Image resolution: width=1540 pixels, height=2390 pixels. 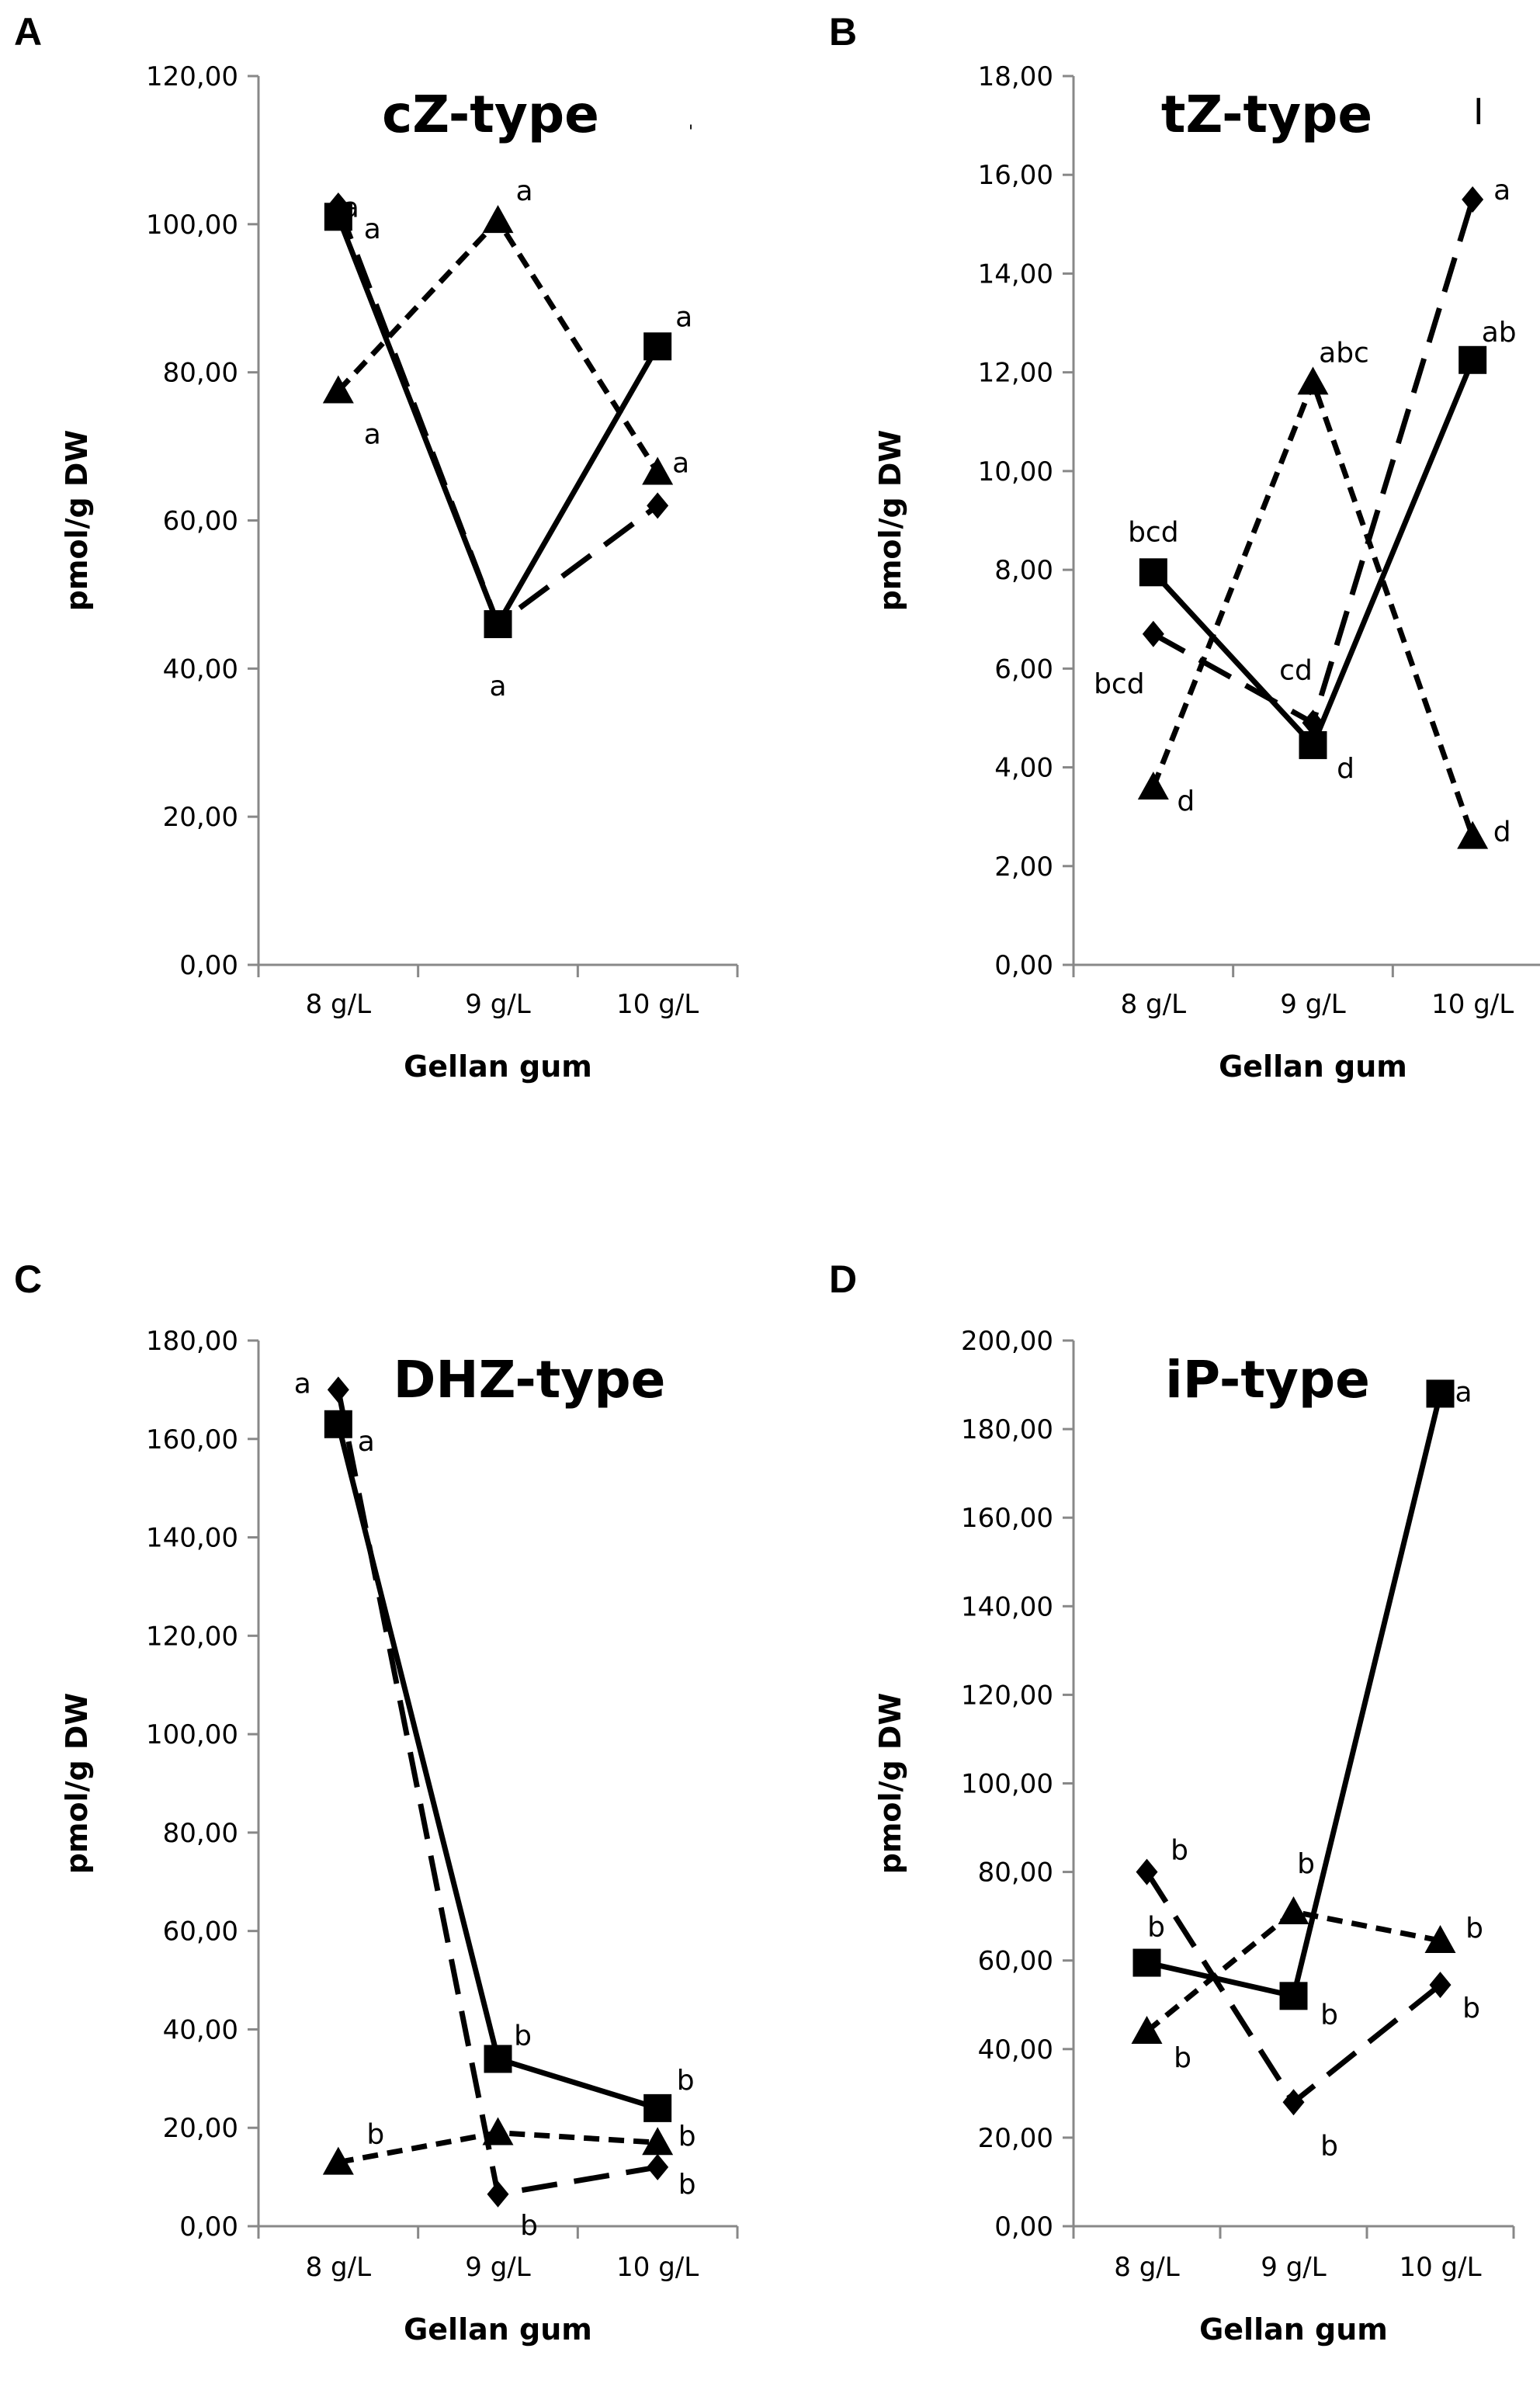 What do you see at coordinates (1015, 274) in the screenshot?
I see `y-tick-label: 14,00` at bounding box center [1015, 274].